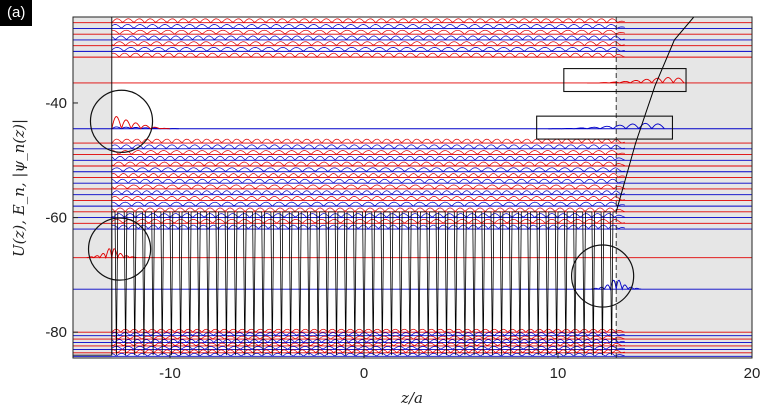  Describe the element at coordinates (140, 123) in the screenshot. I see `surface-wavefunction` at that location.